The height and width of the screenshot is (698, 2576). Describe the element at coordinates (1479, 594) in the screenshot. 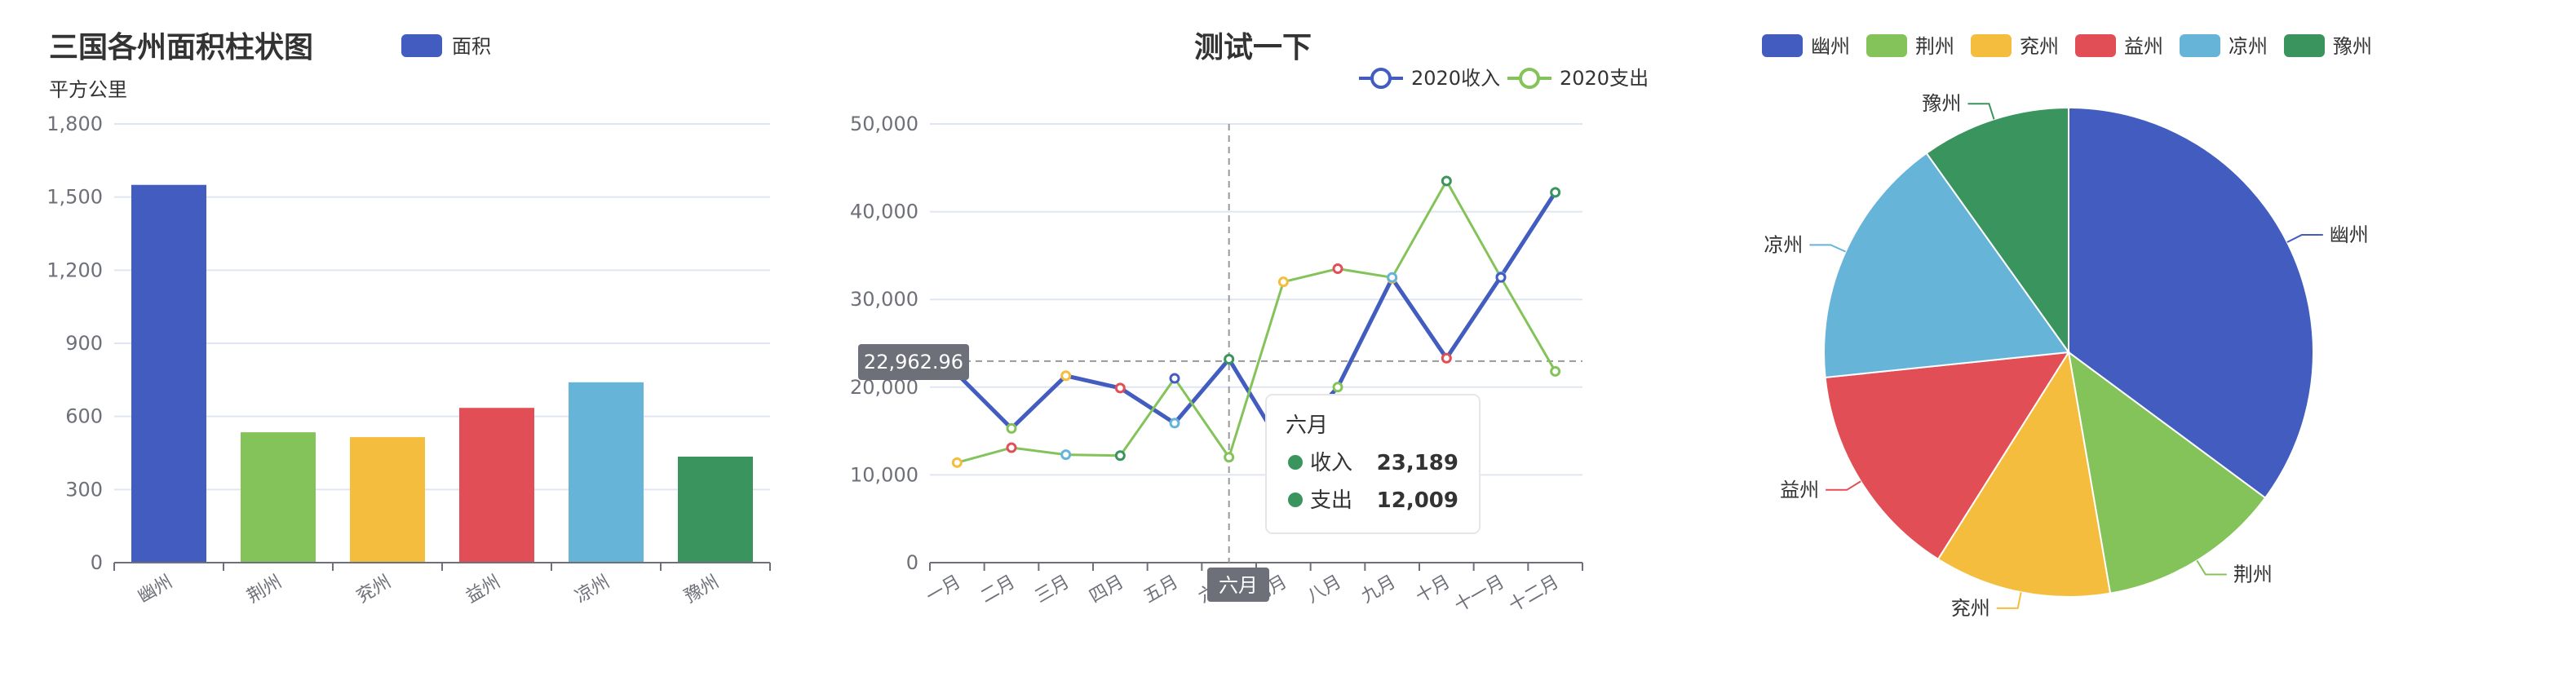

I see `line-x-tick-label: 十一月` at that location.